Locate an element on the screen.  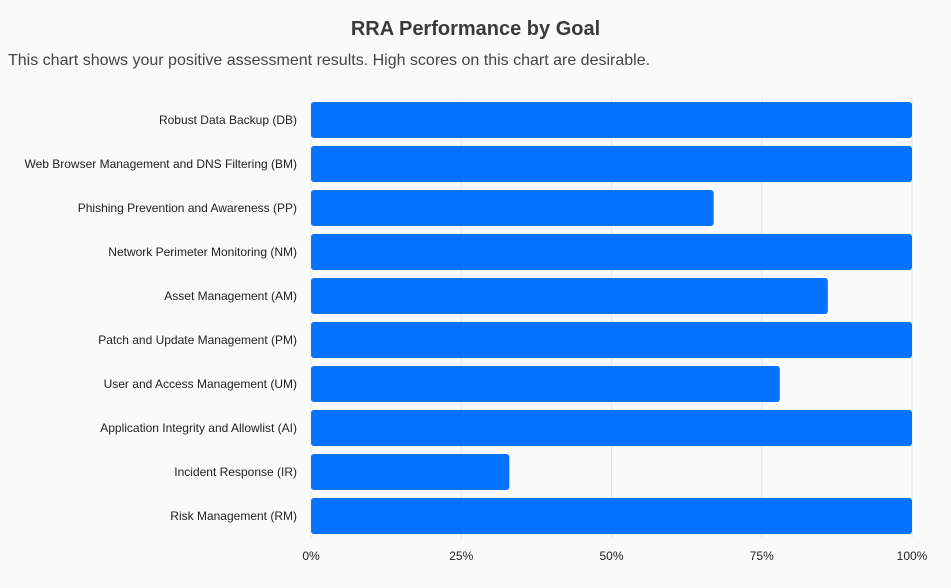
category-label: Asset Management (AM) is located at coordinates (230, 296).